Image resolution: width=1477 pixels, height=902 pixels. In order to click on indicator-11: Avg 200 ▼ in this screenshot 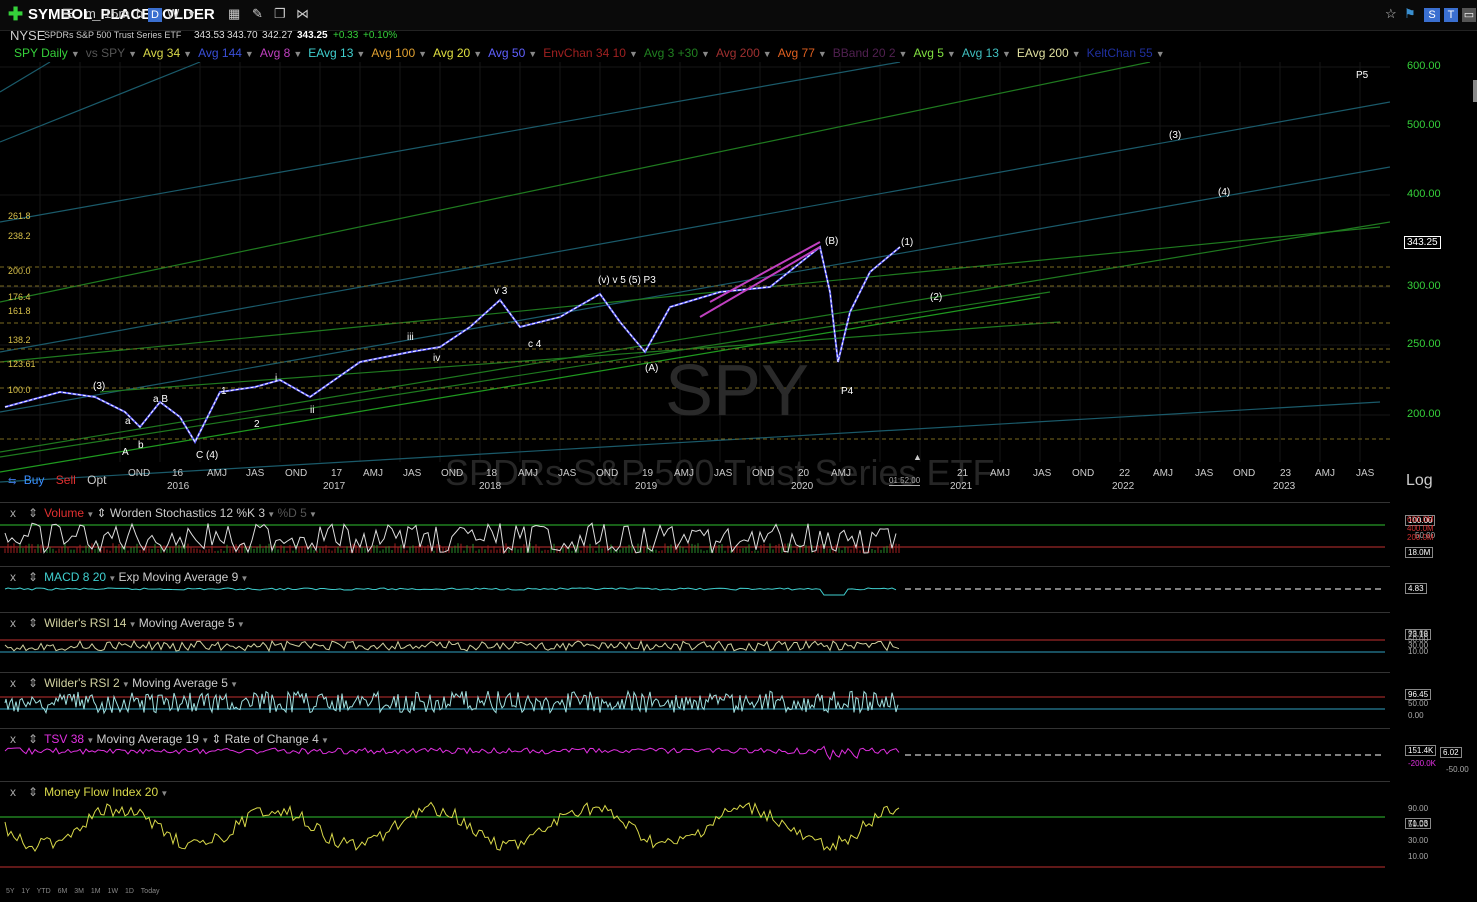, I will do `click(744, 53)`.